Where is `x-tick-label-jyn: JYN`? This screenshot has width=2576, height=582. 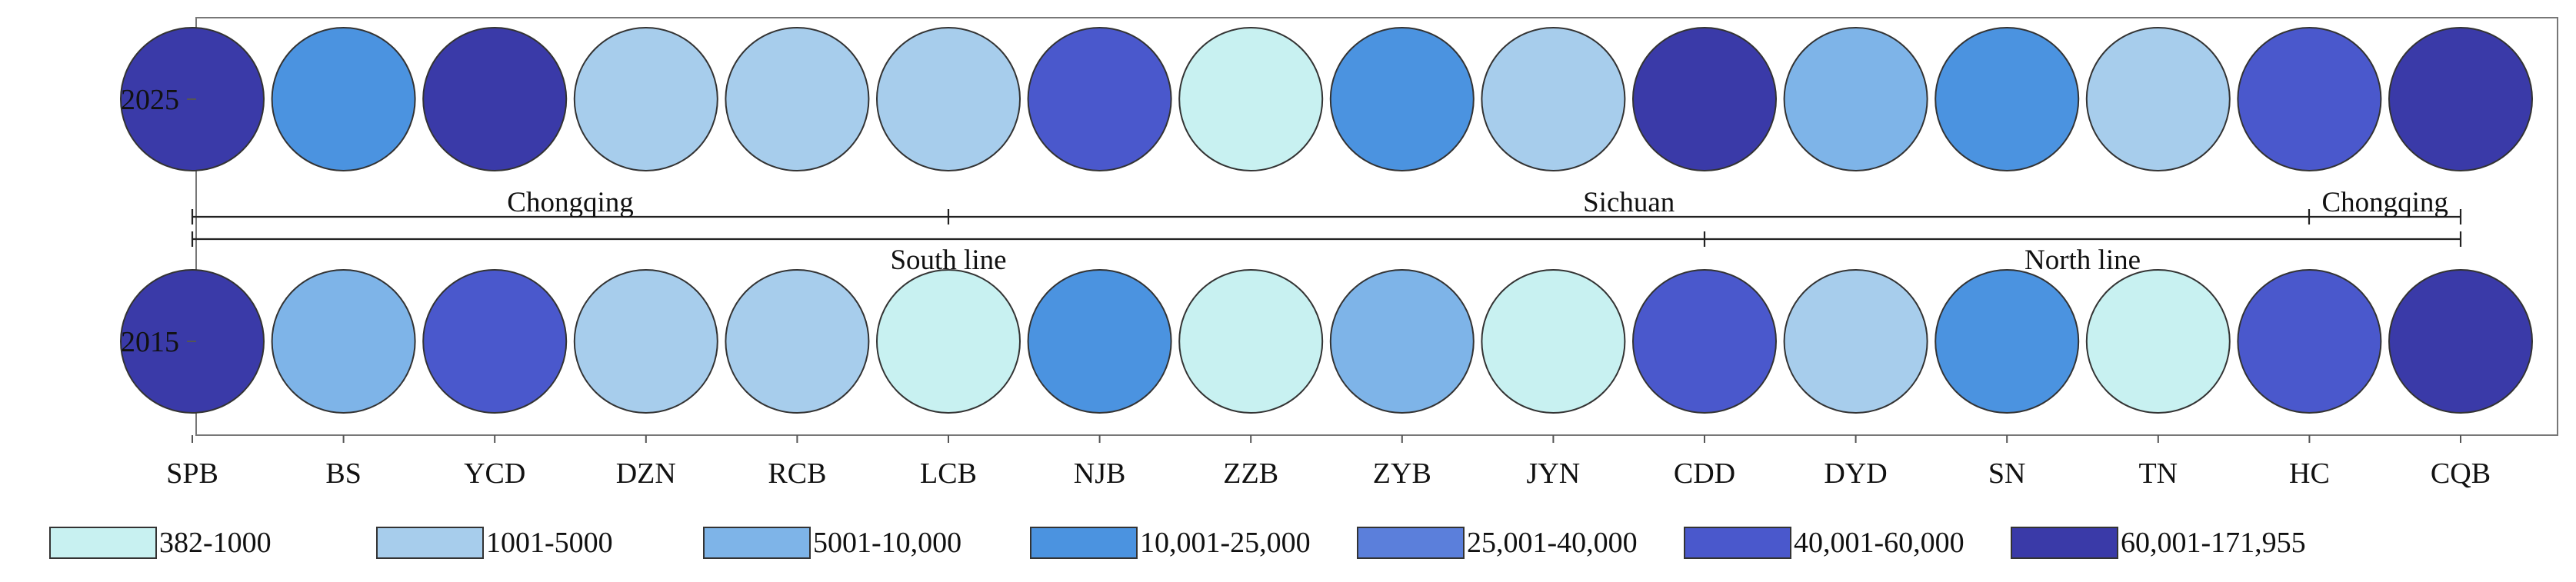
x-tick-label-jyn: JYN is located at coordinates (1554, 474).